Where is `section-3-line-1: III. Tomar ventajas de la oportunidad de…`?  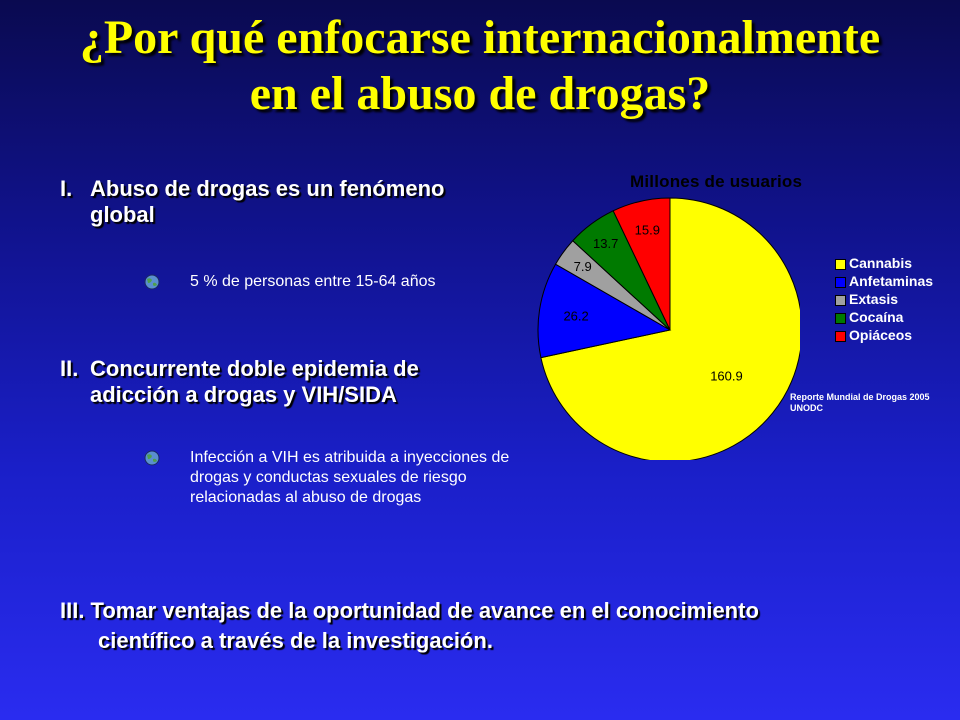
section-3-line-1: III. Tomar ventajas de la oportunidad de… is located at coordinates (409, 610).